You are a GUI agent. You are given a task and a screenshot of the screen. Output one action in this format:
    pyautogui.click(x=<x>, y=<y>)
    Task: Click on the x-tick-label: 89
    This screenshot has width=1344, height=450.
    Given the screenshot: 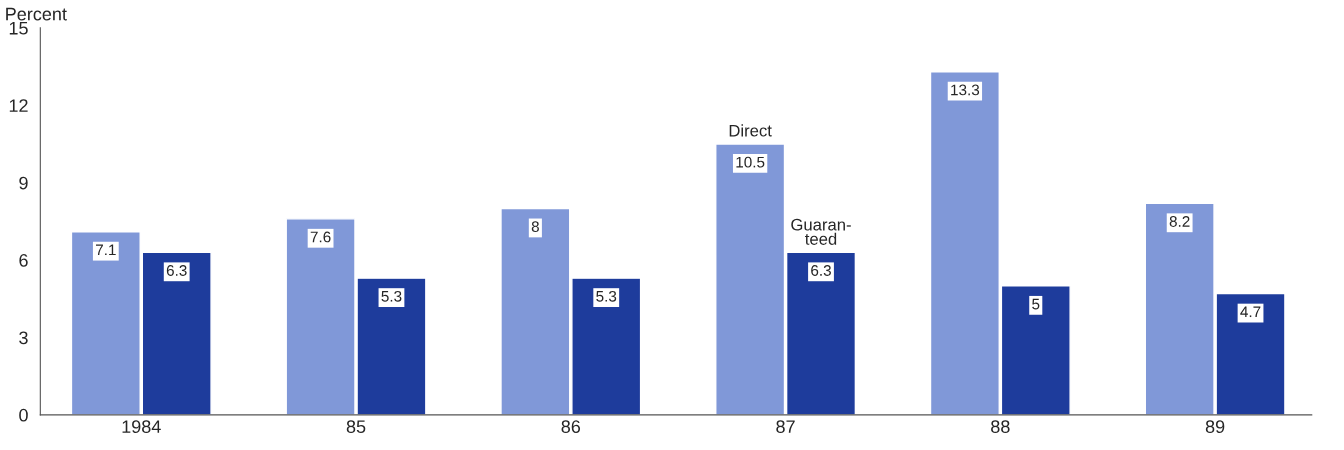 What is the action you would take?
    pyautogui.click(x=1215, y=427)
    